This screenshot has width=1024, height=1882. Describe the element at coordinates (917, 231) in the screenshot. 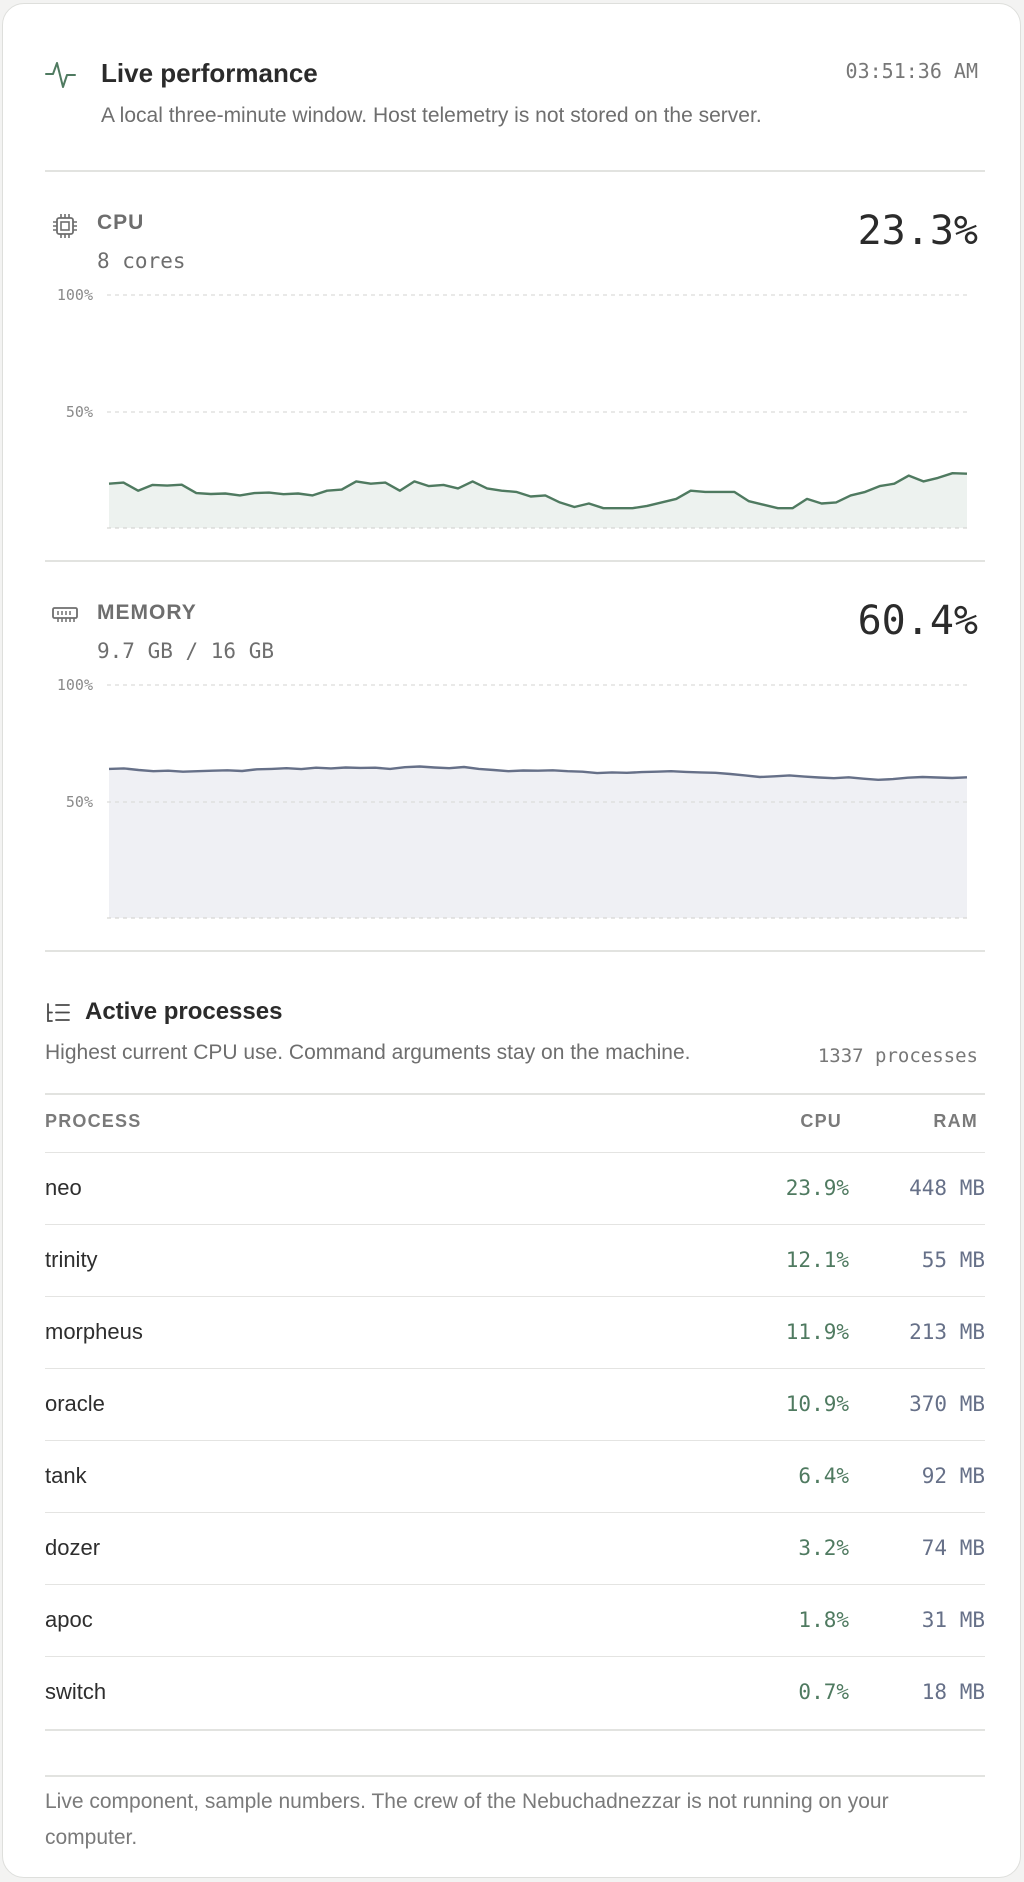

I see `cpu-value: 23.3%` at that location.